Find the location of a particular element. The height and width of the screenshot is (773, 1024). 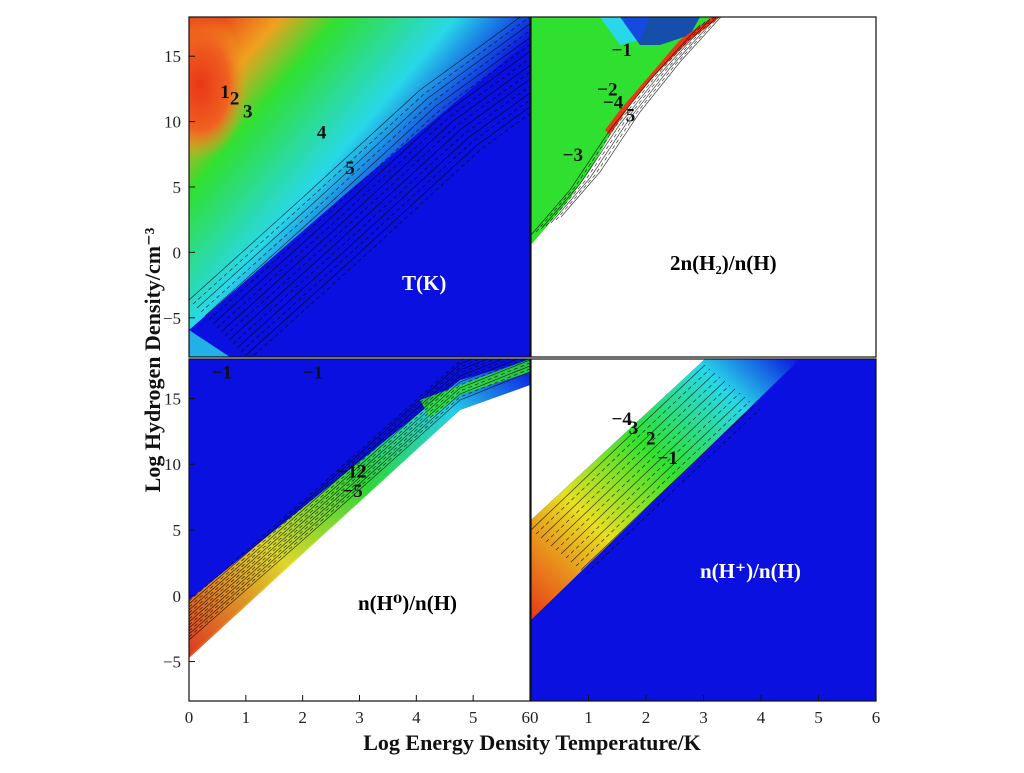

h0-contours is located at coordinates (359, 500).